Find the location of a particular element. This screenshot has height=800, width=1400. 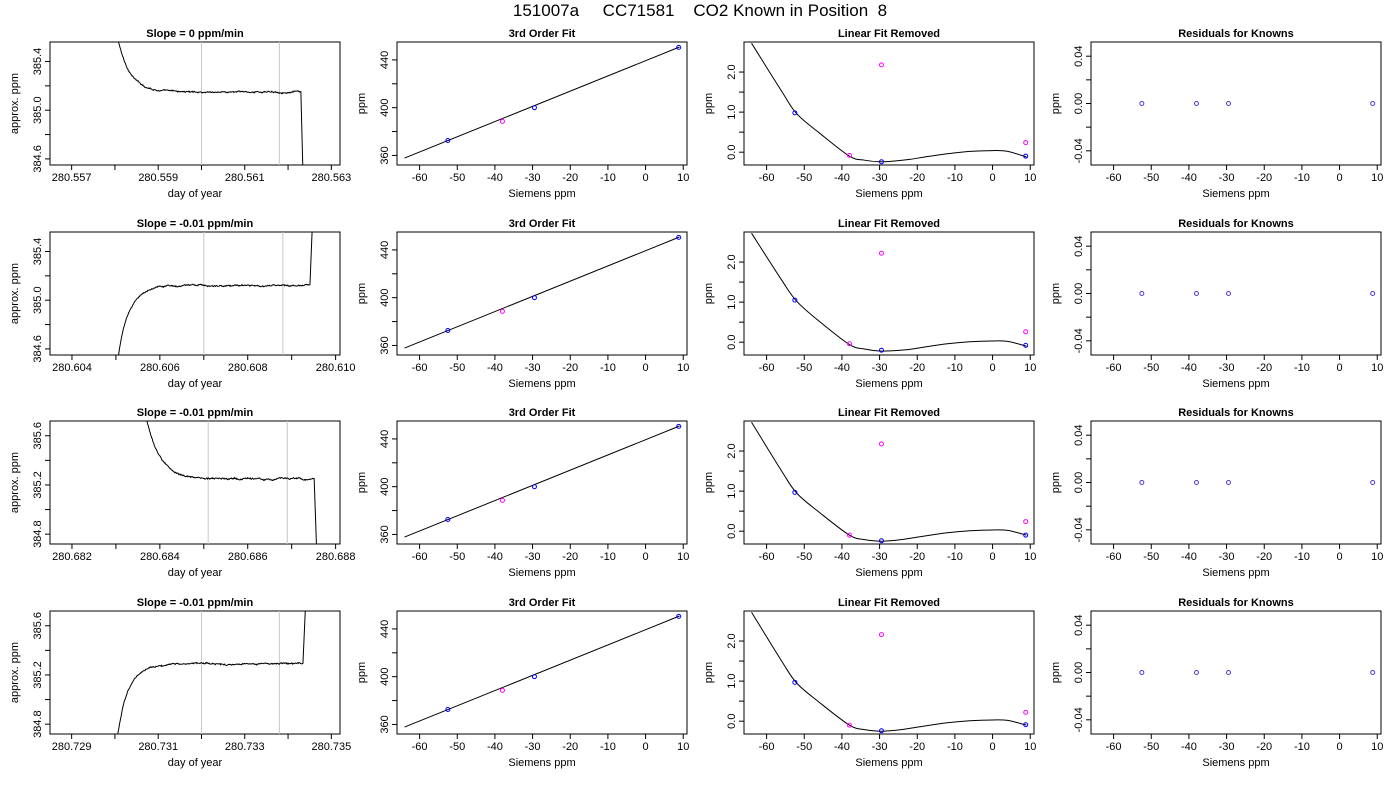

x-tick-label: 280.606 is located at coordinates (160, 368).